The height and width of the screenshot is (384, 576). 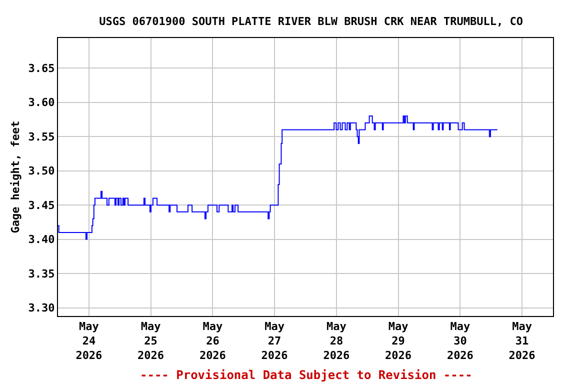 I want to click on y-tick-label: 3.50, so click(x=41, y=171).